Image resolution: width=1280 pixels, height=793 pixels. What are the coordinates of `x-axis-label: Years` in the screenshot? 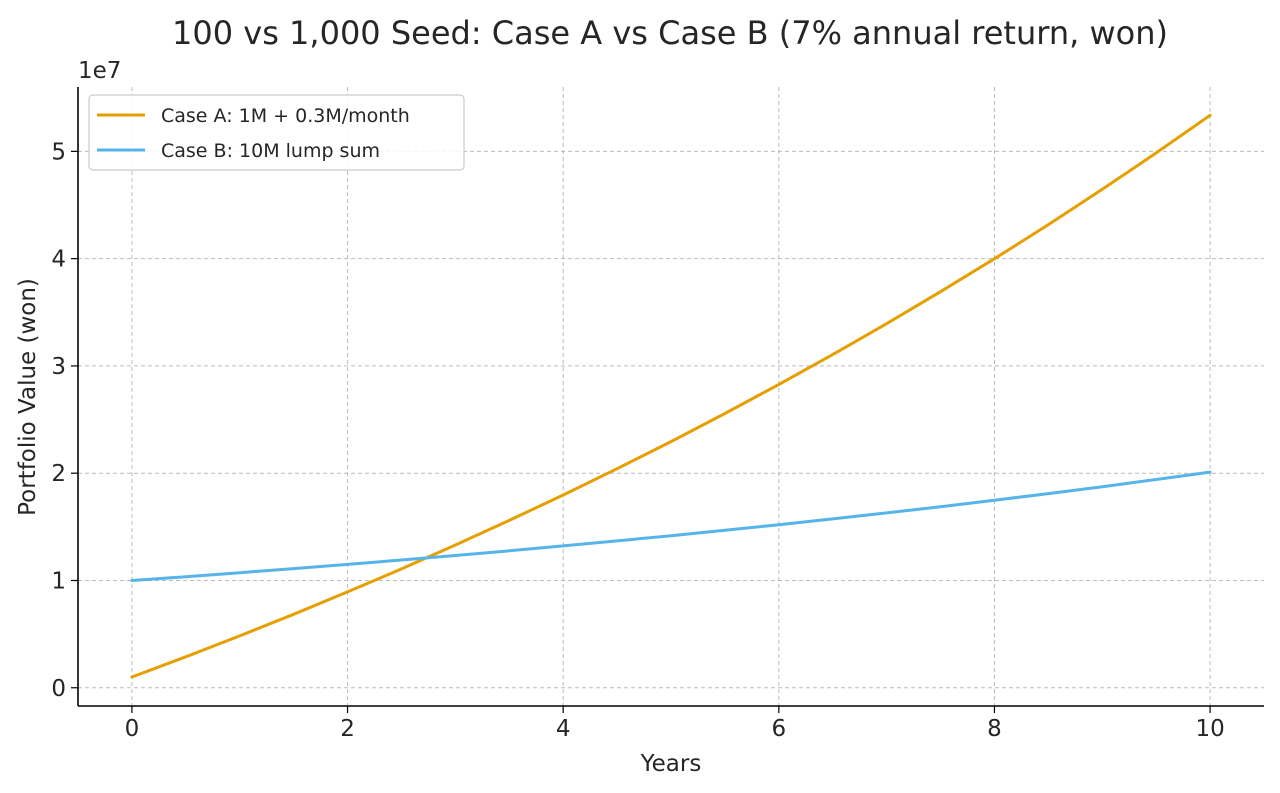 It's located at (671, 764).